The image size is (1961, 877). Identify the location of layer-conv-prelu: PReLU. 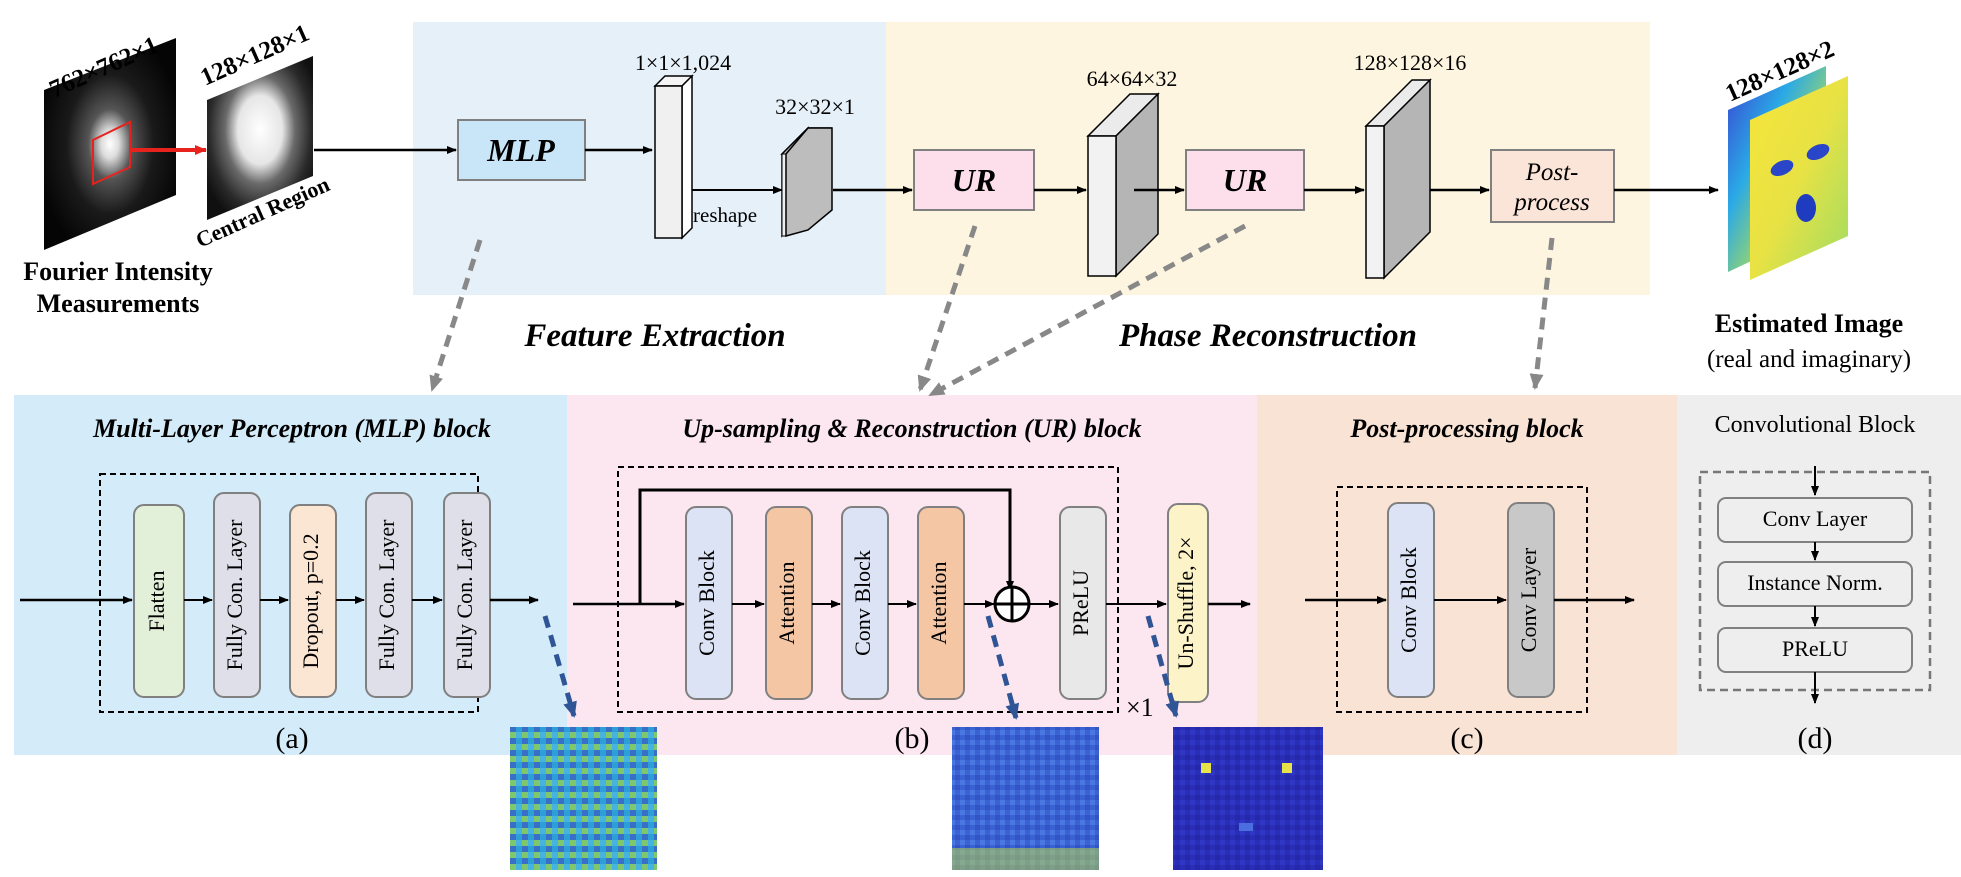
(1815, 650).